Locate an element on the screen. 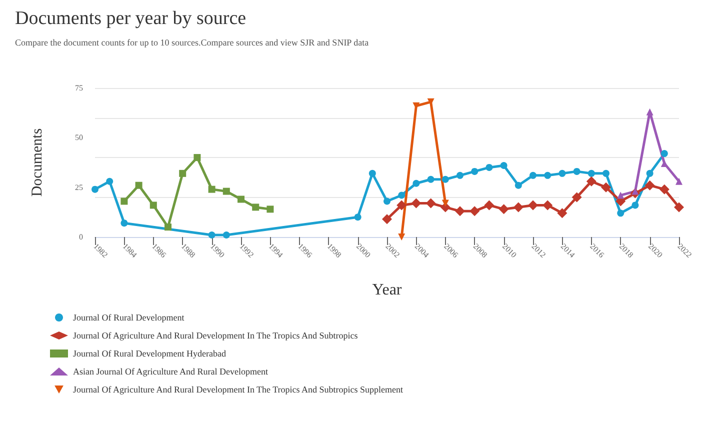 The width and height of the screenshot is (704, 425). y-tick-label: 75 is located at coordinates (79, 88).